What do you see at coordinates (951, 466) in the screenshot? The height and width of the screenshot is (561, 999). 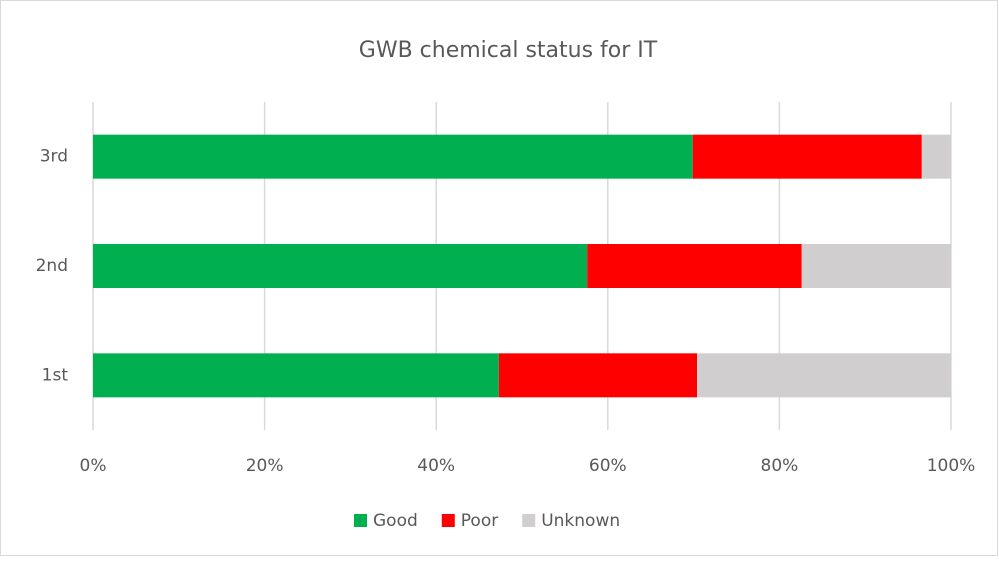 I see `x-tick-label: 100%` at bounding box center [951, 466].